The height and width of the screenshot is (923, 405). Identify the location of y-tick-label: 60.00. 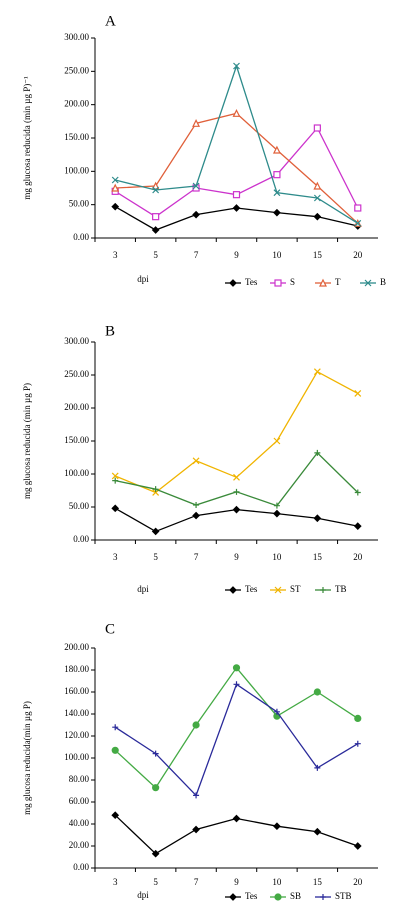
(79, 801).